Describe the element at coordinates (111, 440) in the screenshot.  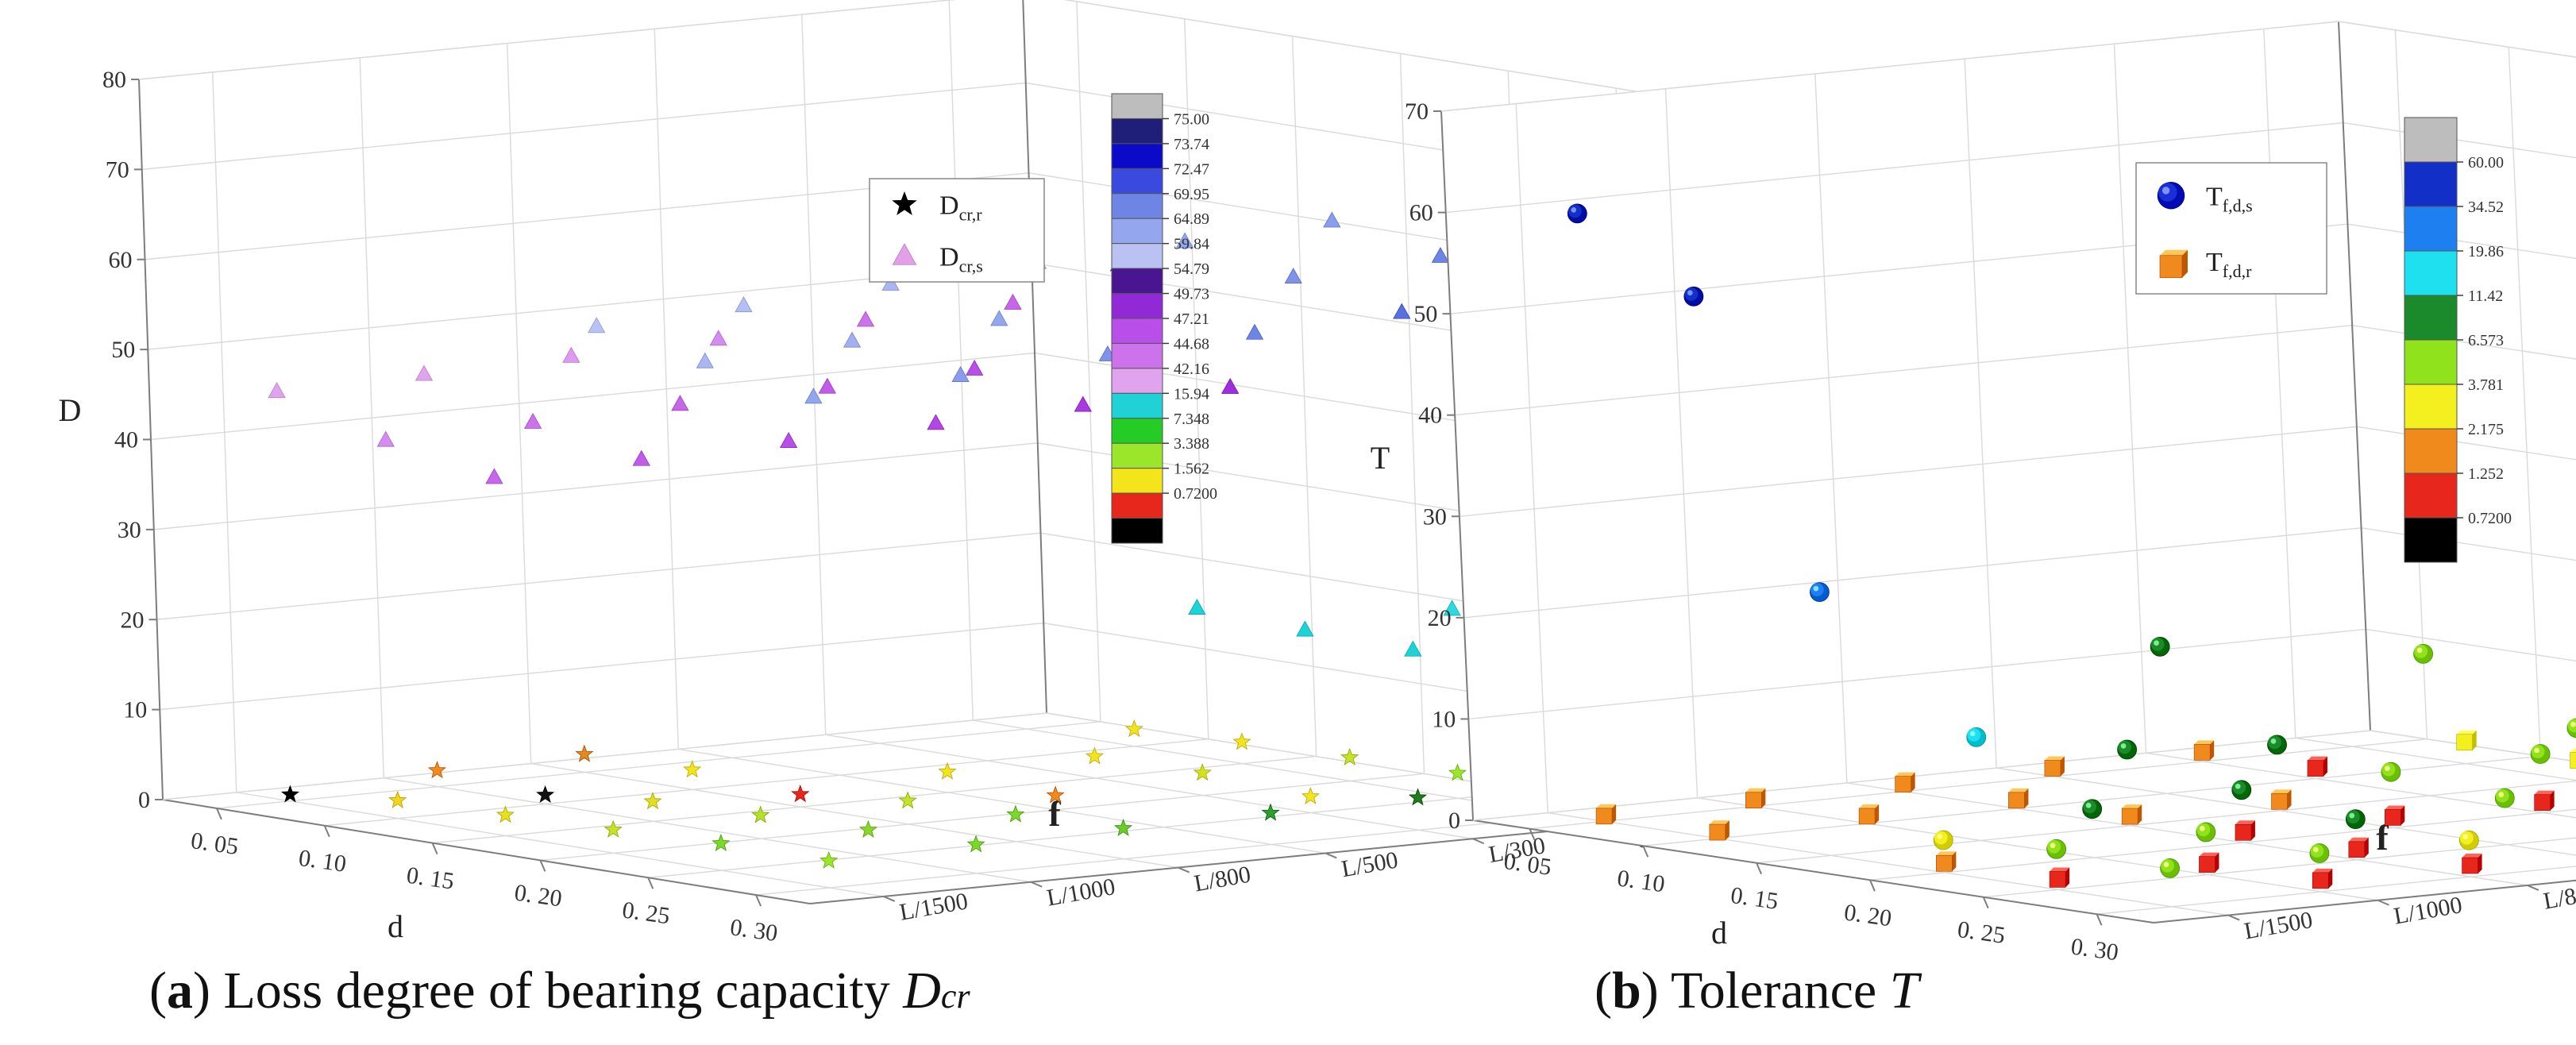
I see `z-axis: 0 10 20 30 40 50 60 70 80 D` at that location.